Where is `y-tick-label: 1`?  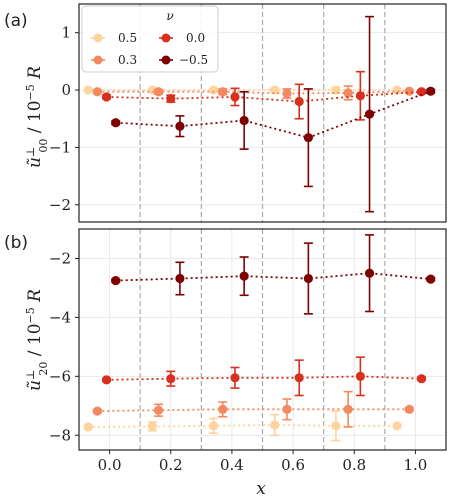 y-tick-label: 1 is located at coordinates (66, 33).